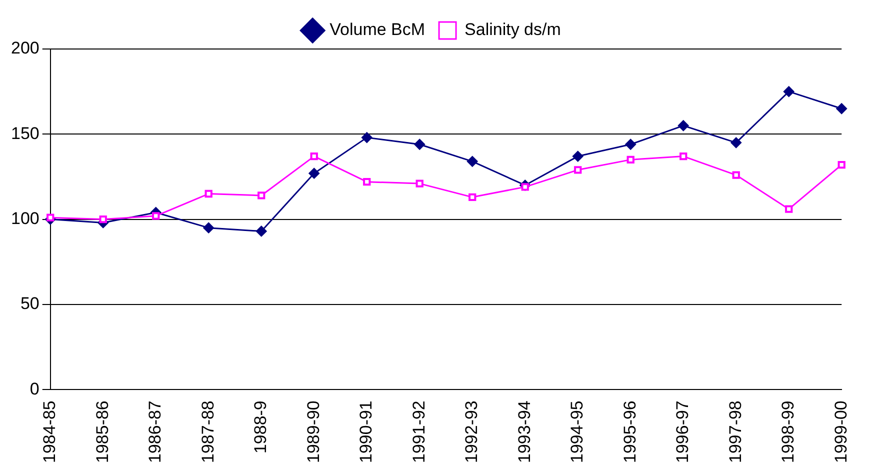  What do you see at coordinates (25, 218) in the screenshot?
I see `y-tick-label: 100` at bounding box center [25, 218].